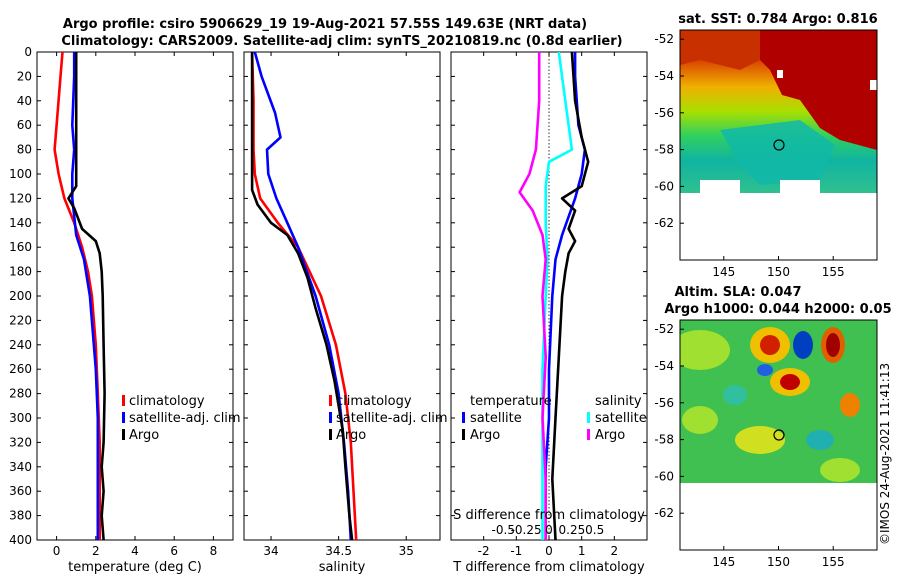  I want to click on difference-xlabel: T difference from climatology, so click(548, 567).